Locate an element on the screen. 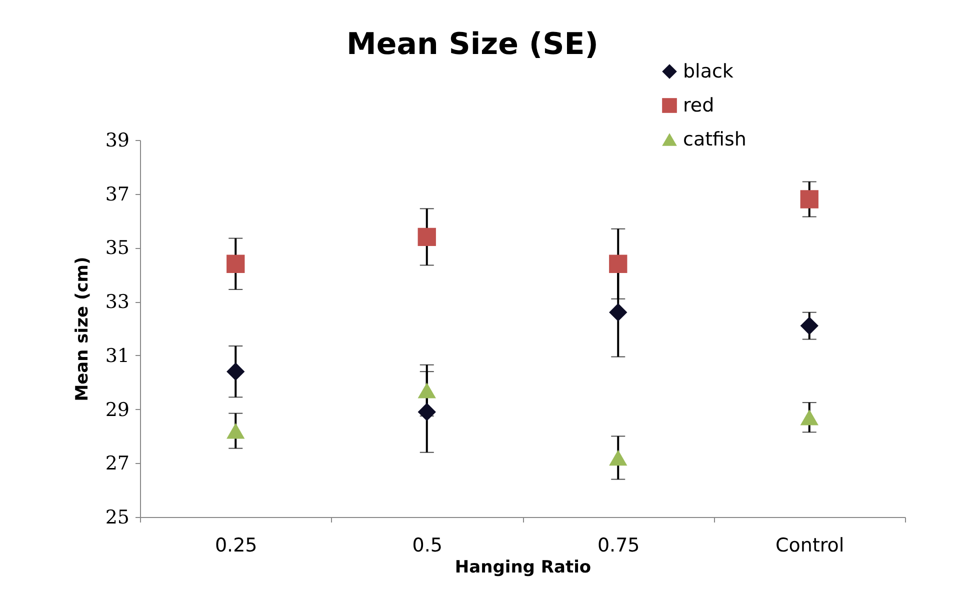  x-tick-label: Control is located at coordinates (810, 545).